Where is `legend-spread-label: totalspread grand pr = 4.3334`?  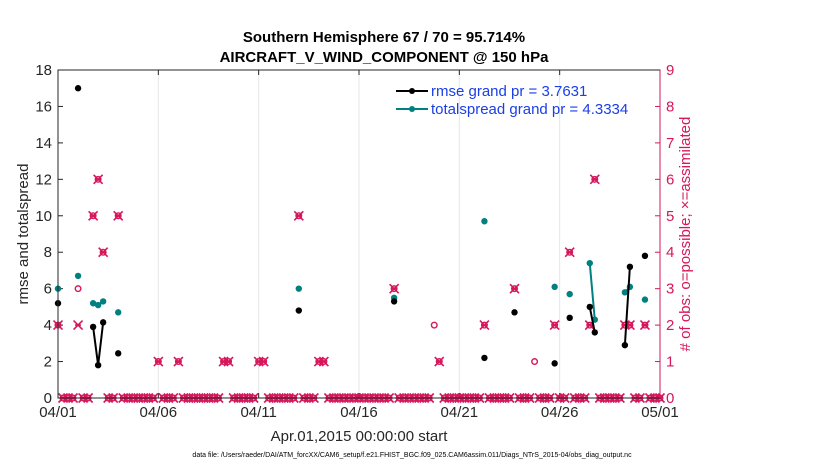
legend-spread-label: totalspread grand pr = 4.3334 is located at coordinates (529, 109).